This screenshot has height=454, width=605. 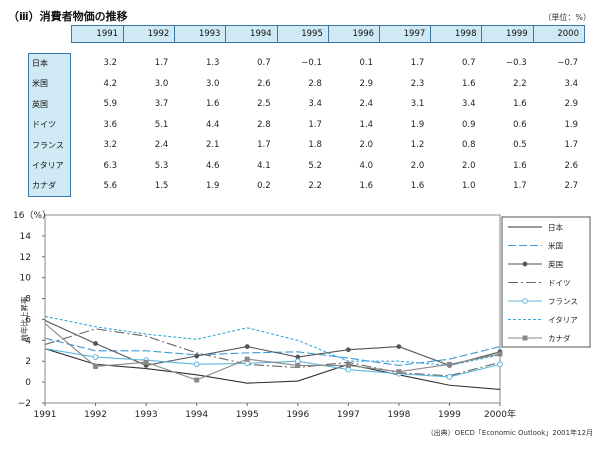 I want to click on table-cell: 4.6, so click(x=212, y=165).